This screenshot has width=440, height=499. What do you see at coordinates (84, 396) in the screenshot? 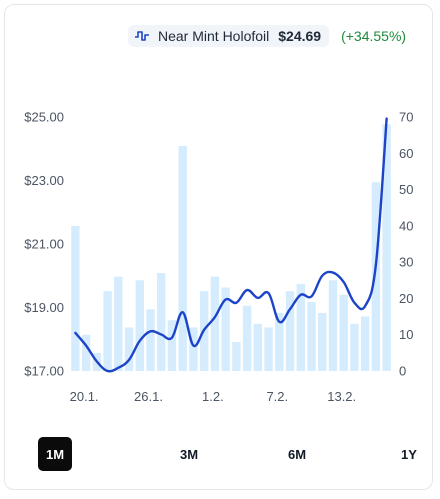
I see `x-tick-label: 20.1.` at bounding box center [84, 396].